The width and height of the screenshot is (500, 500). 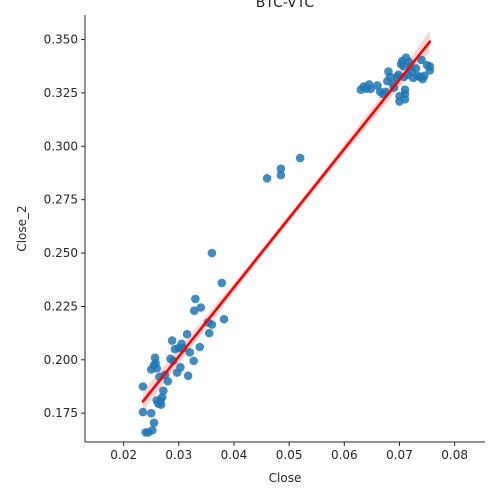 What do you see at coordinates (22, 228) in the screenshot?
I see `y-axis-label: Close_2` at bounding box center [22, 228].